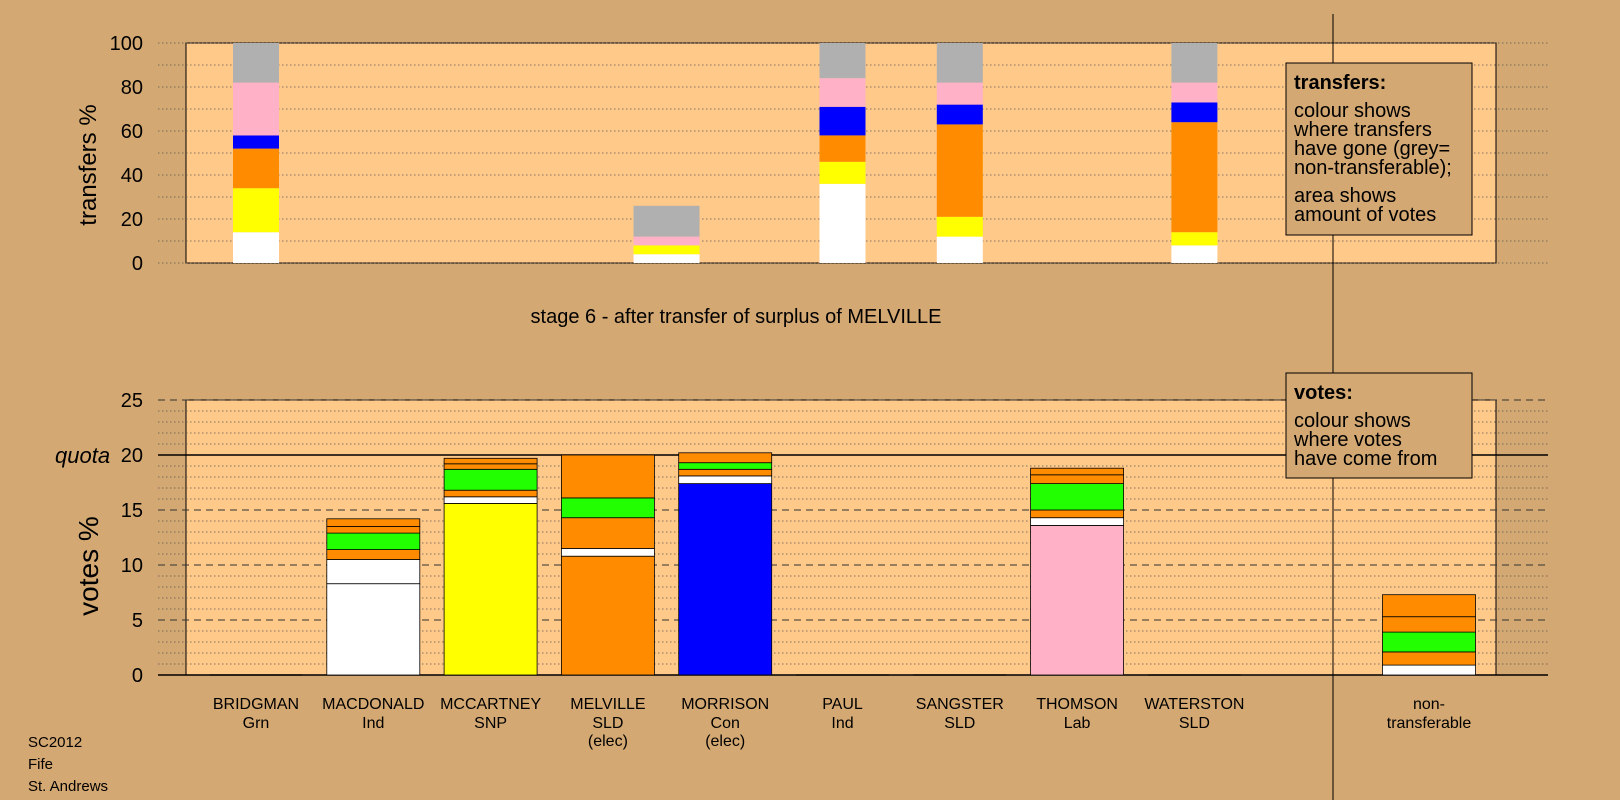 The width and height of the screenshot is (1620, 800). I want to click on transfers-tick-label: 80, so click(132, 88).